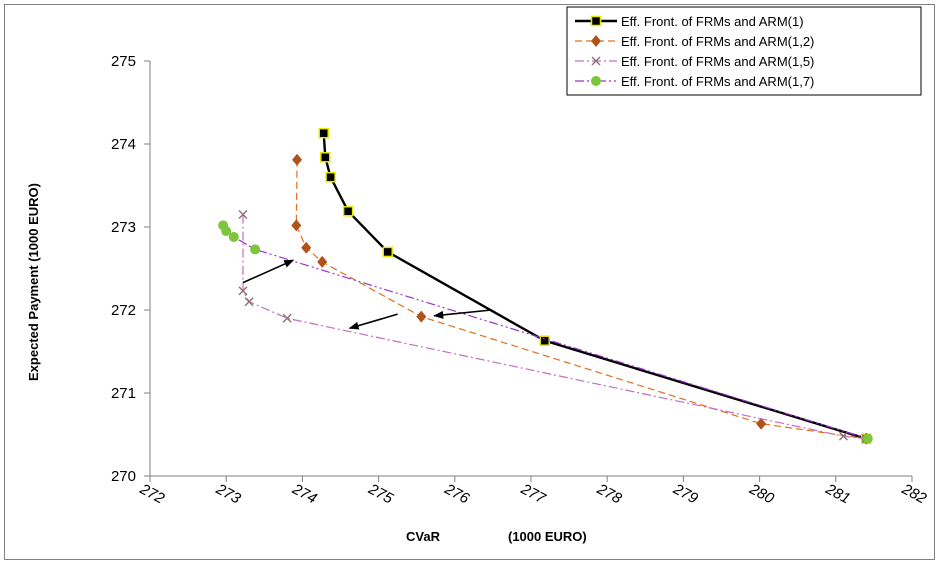 This screenshot has height=566, width=941. What do you see at coordinates (837, 493) in the screenshot?
I see `x-tick-label: 281` at bounding box center [837, 493].